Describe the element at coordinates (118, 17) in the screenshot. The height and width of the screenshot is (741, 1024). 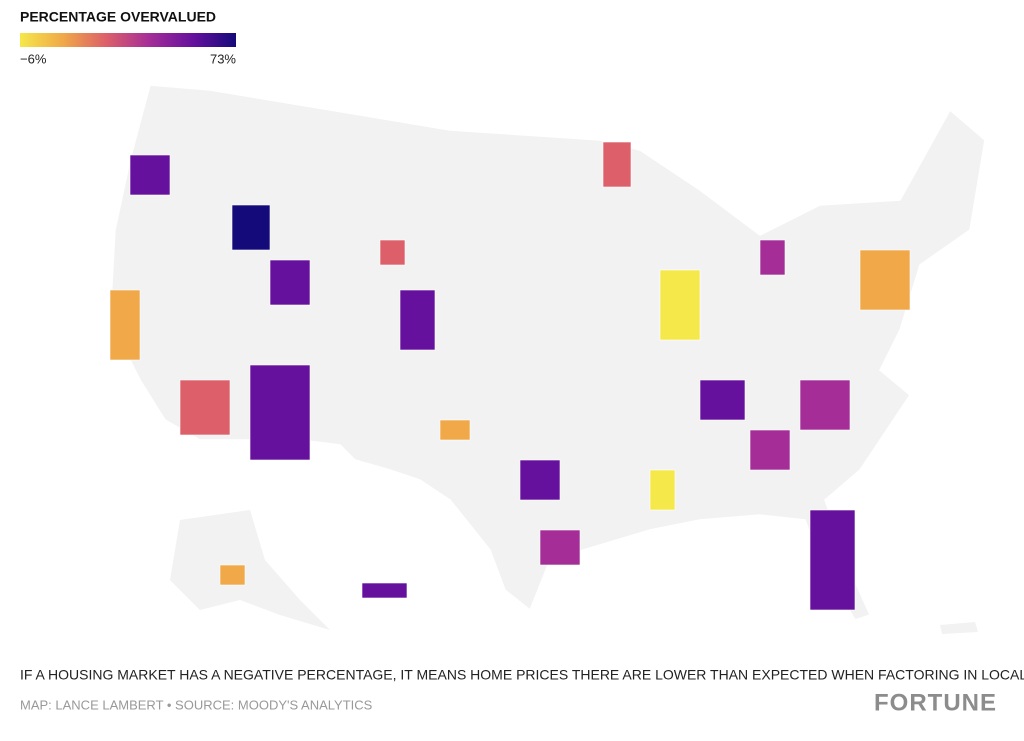
I see `legend-title: PERCENTAGE OVERVALUED` at that location.